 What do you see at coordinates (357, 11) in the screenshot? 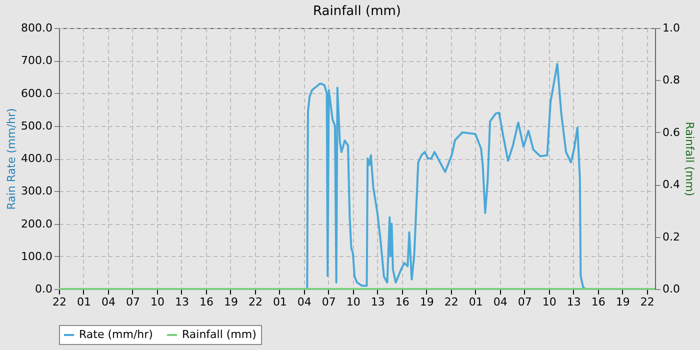
I see `chart-title: Rainfall (mm)` at bounding box center [357, 11].